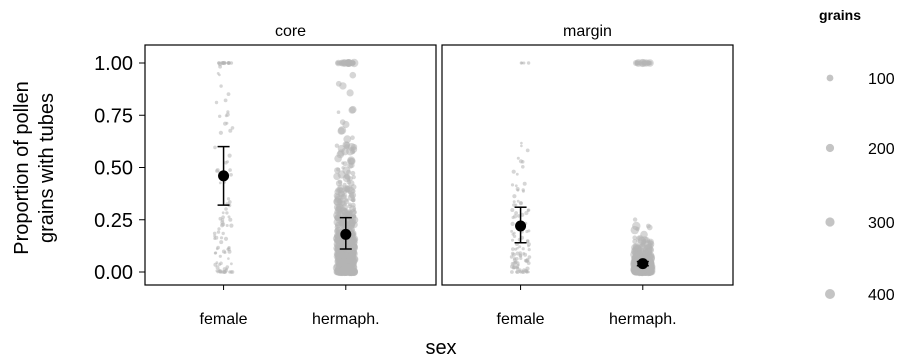  Describe the element at coordinates (113, 221) in the screenshot. I see `y-tick-label: 0.25` at that location.